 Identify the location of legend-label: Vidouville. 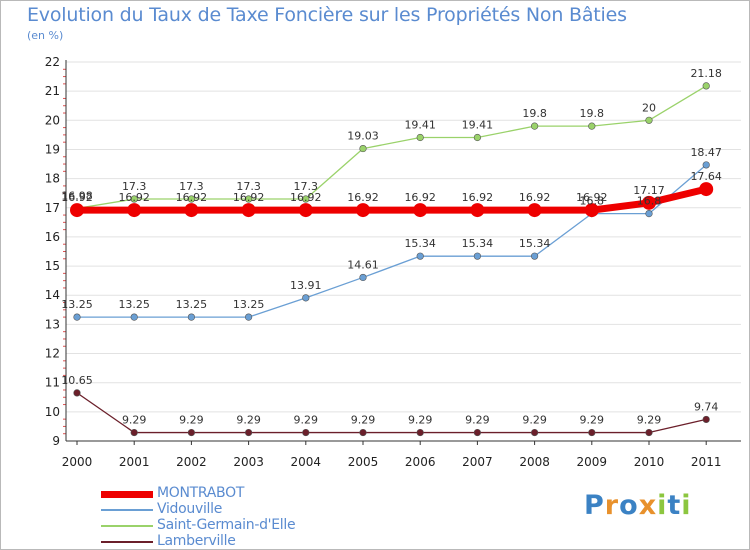
(190, 509).